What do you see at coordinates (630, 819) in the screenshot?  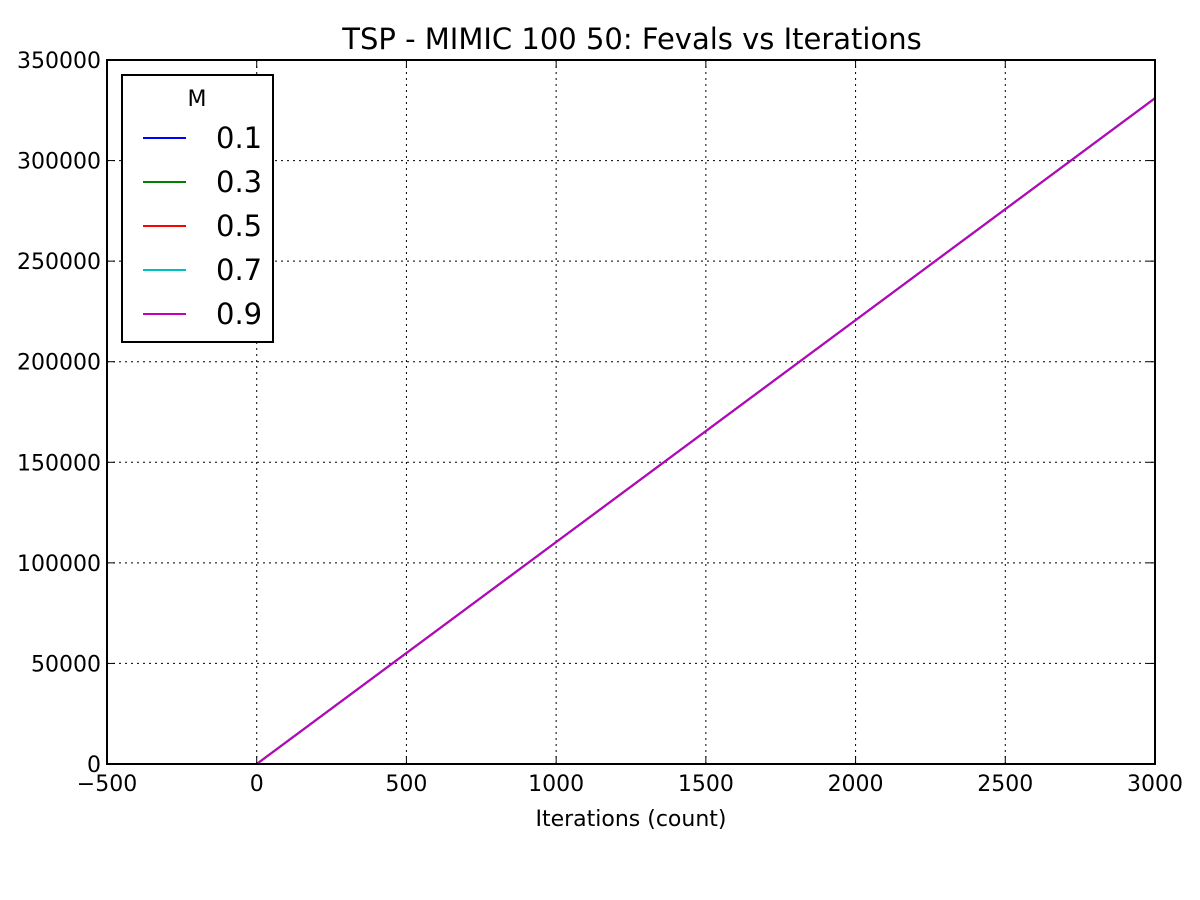 I see `x-axis-label: Iterations (count)` at bounding box center [630, 819].